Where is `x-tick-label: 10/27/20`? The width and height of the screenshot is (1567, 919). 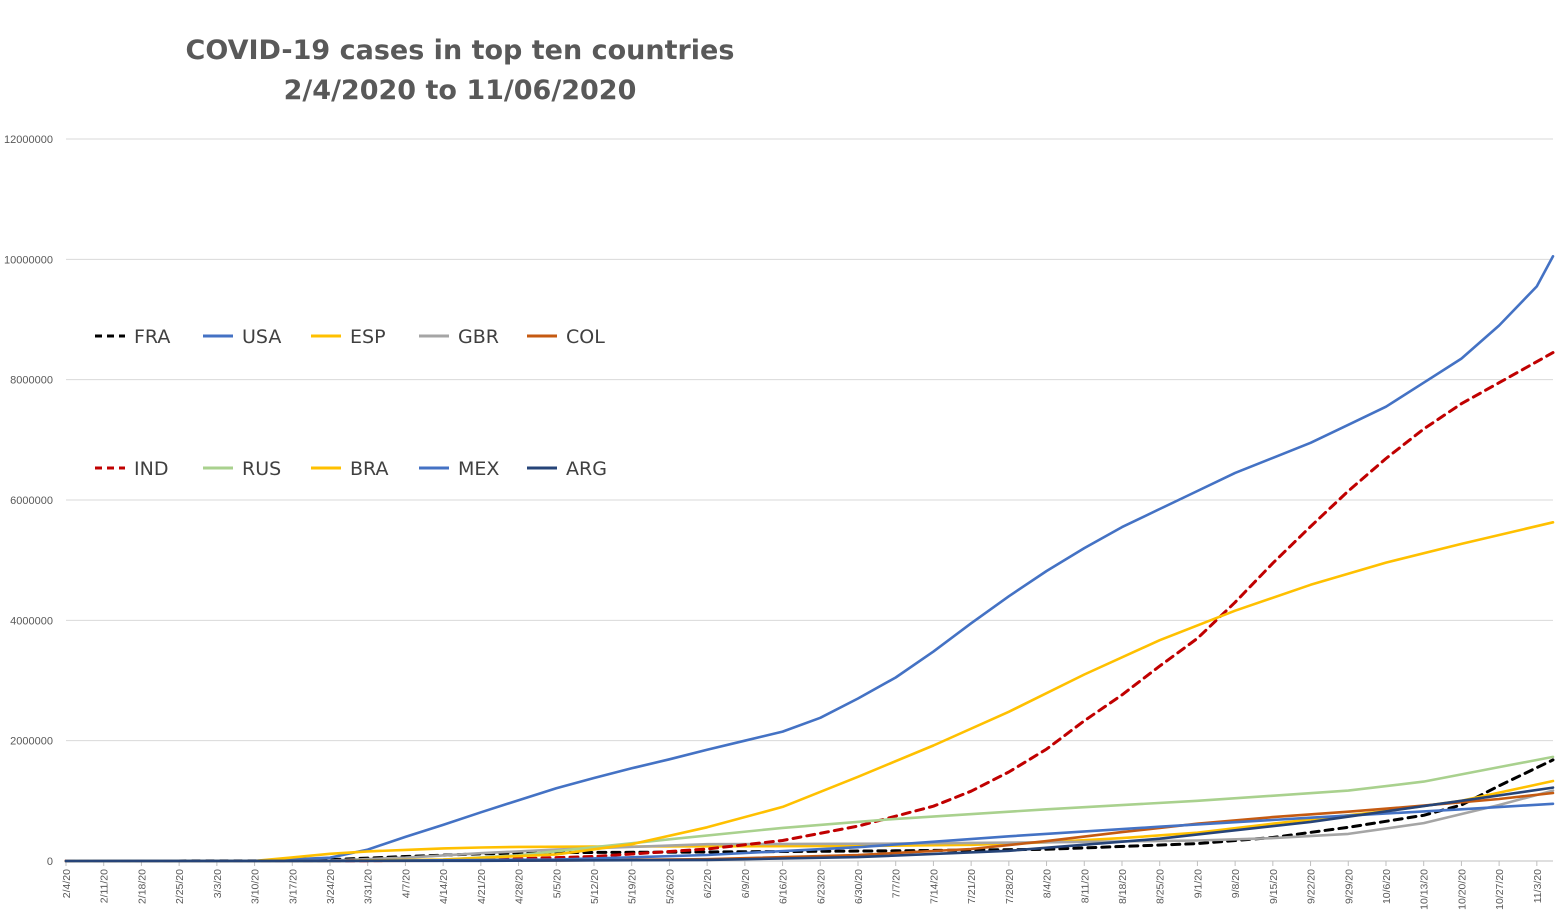 x-tick-label: 10/27/20 is located at coordinates (1500, 889).